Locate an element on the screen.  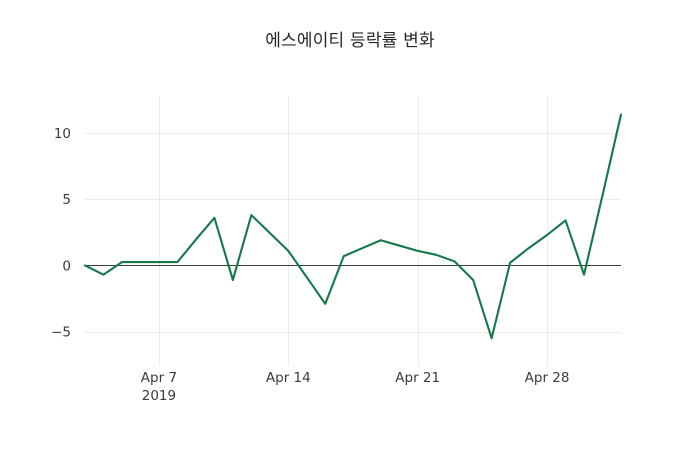
chart-title: 에스에이티 등락률 변화 is located at coordinates (350, 41).